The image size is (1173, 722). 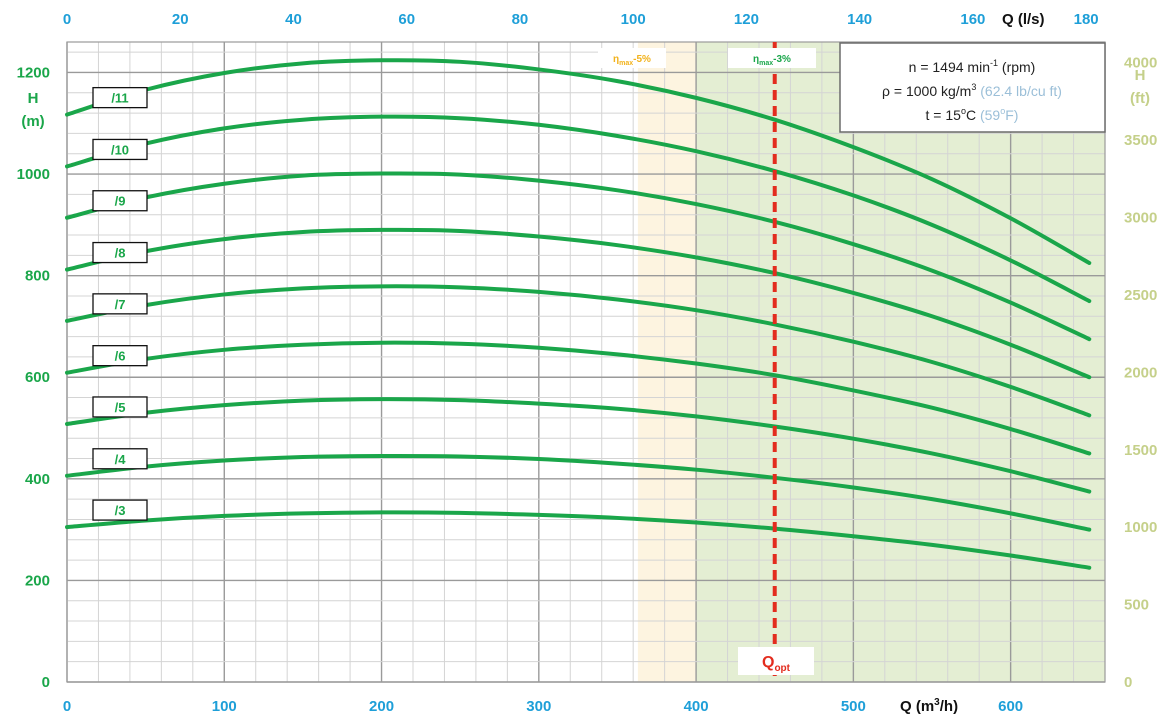 I want to click on svg-text: ηmax-5%, so click(x=632, y=60).